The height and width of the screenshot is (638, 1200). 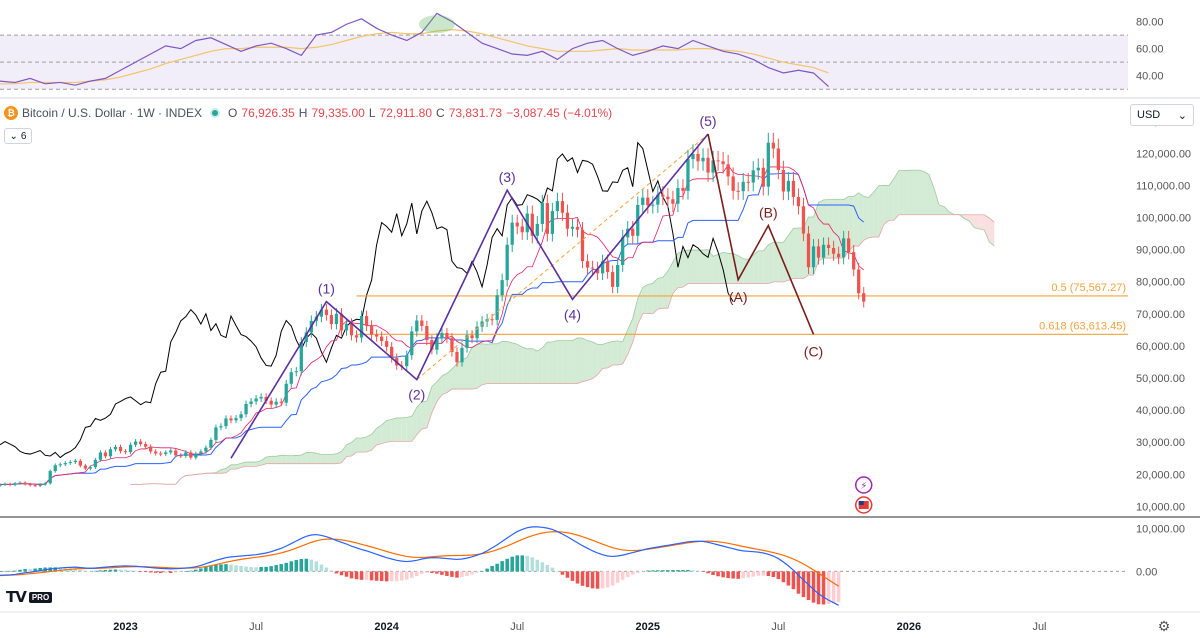 What do you see at coordinates (1160, 251) in the screenshot?
I see `price-tick-label: 90,000.00` at bounding box center [1160, 251].